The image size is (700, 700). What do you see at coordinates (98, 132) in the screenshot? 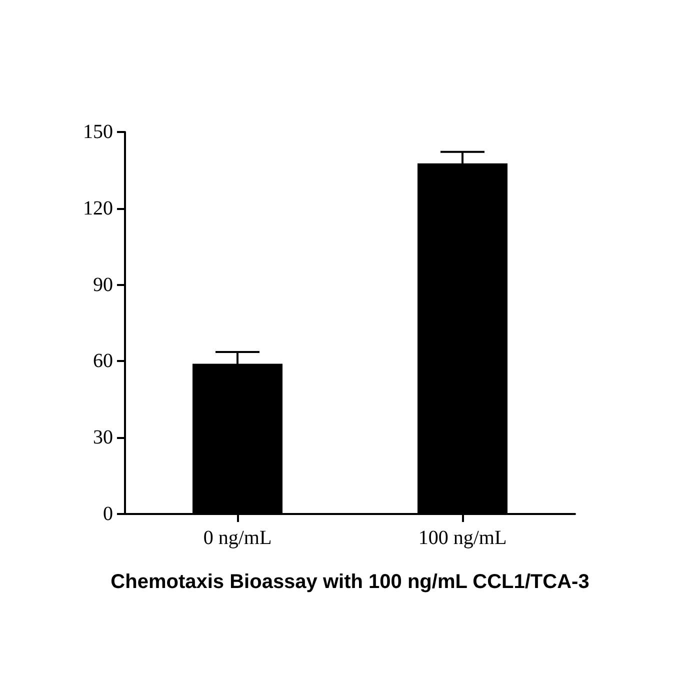
I see `y-tick-label: 150` at bounding box center [98, 132].